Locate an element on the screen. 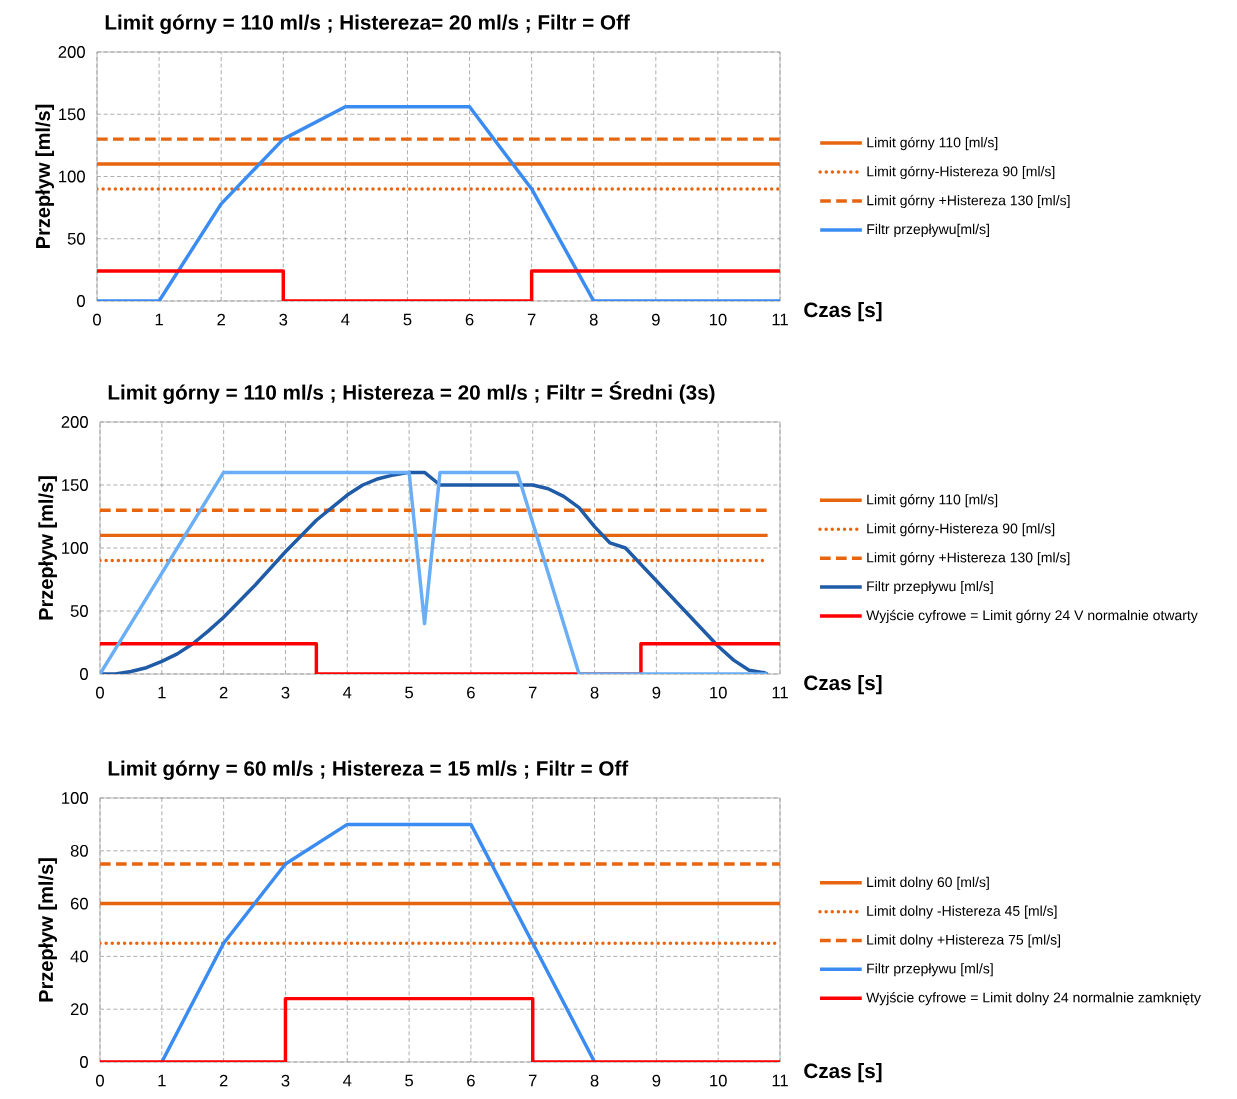 The image size is (1237, 1099). y-tick-label: 60 is located at coordinates (79, 903).